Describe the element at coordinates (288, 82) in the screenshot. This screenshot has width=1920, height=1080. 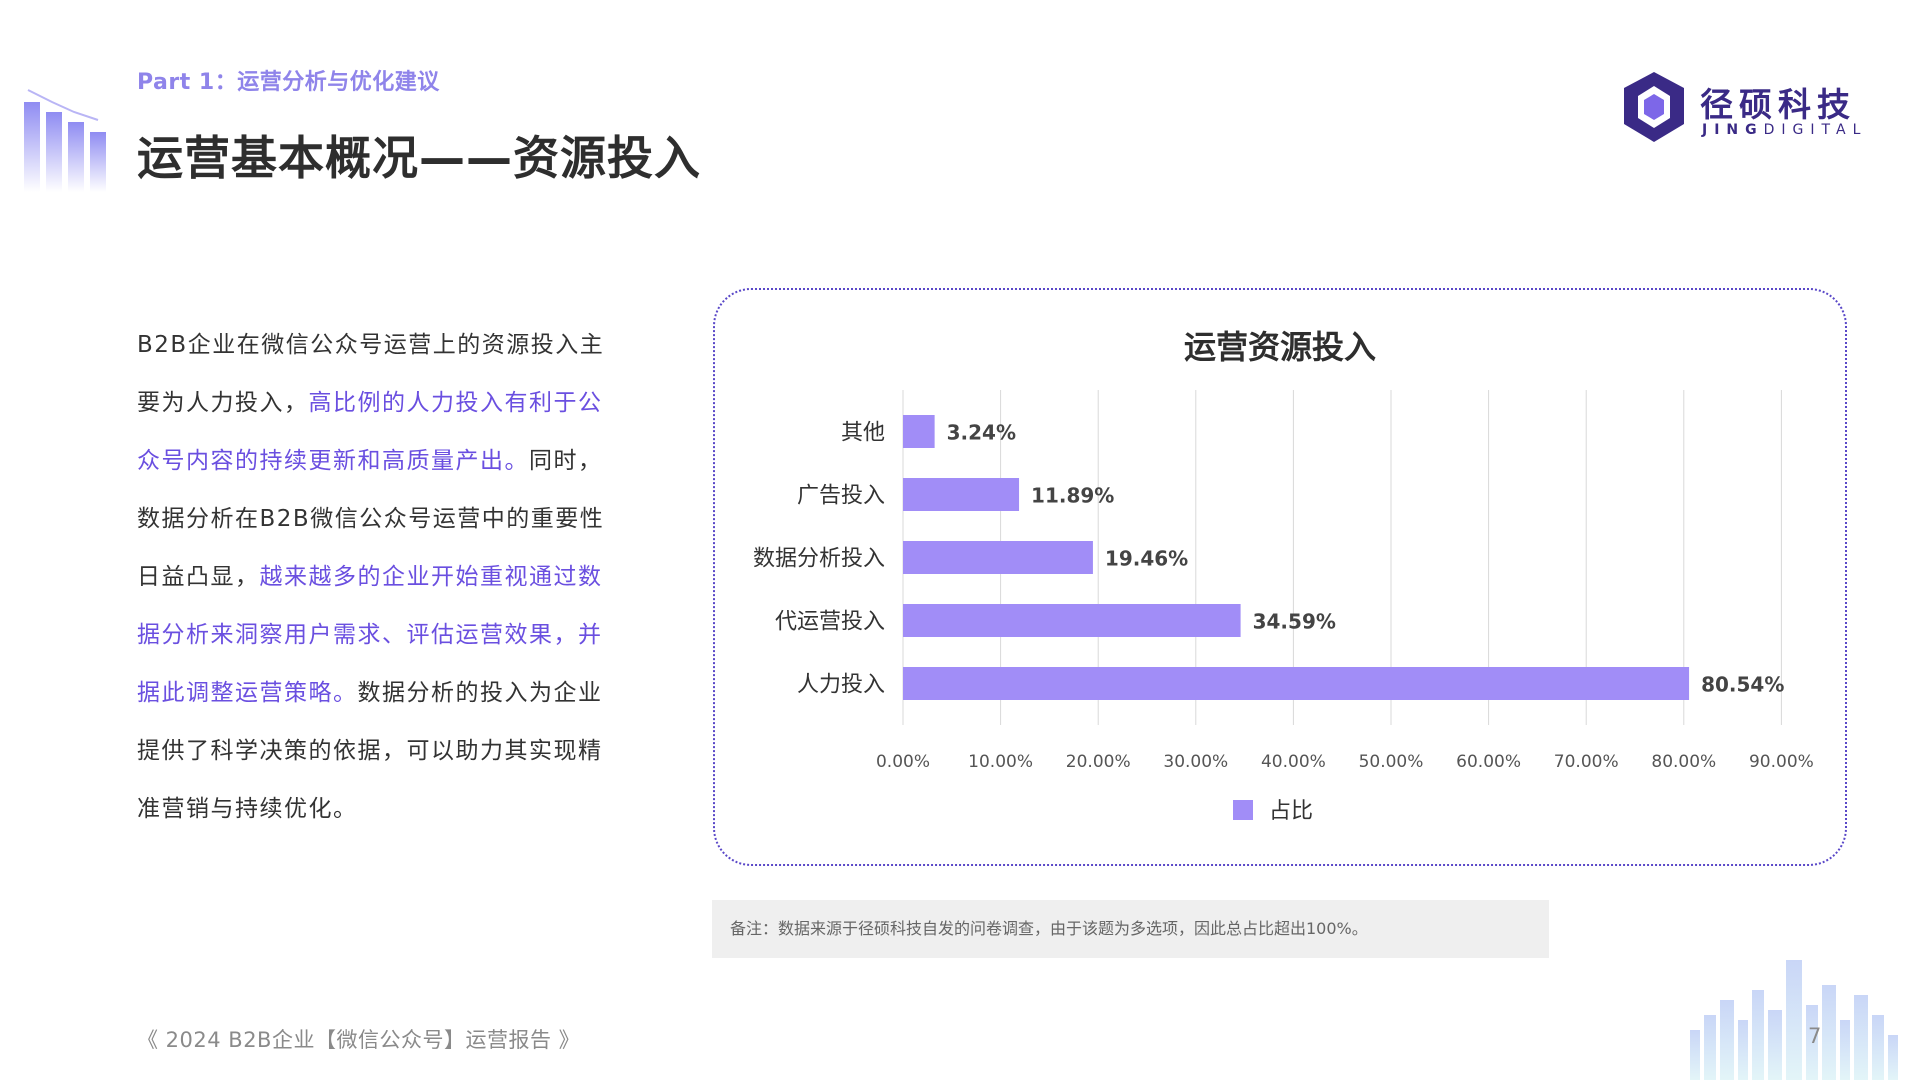
I see `part-label: Part 1：运营分析与优化建议` at that location.